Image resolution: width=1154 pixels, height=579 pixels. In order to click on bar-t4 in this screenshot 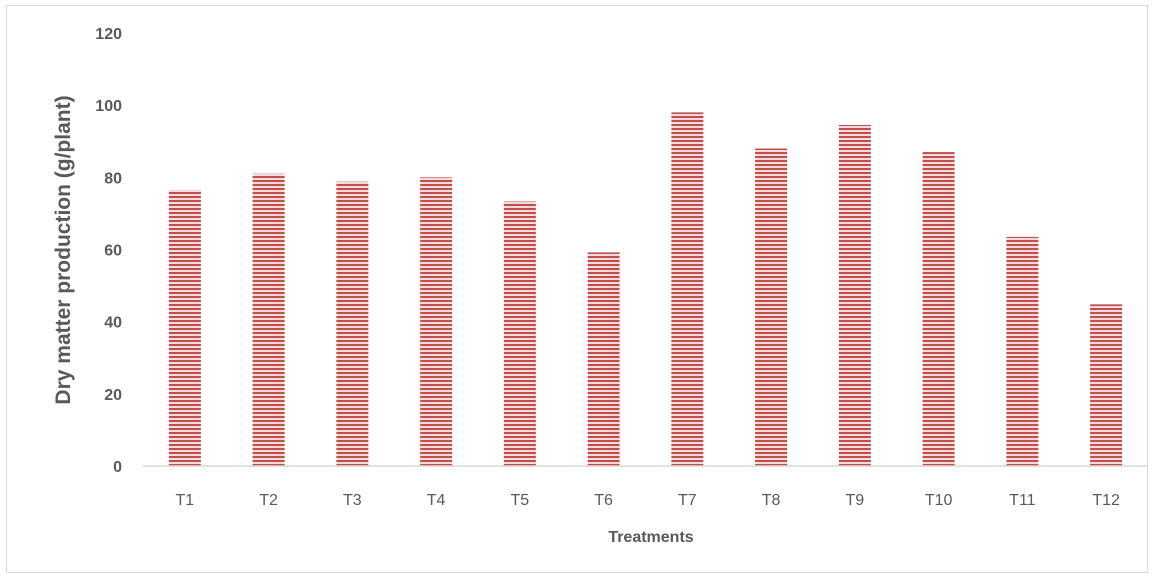, I will do `click(436, 322)`.